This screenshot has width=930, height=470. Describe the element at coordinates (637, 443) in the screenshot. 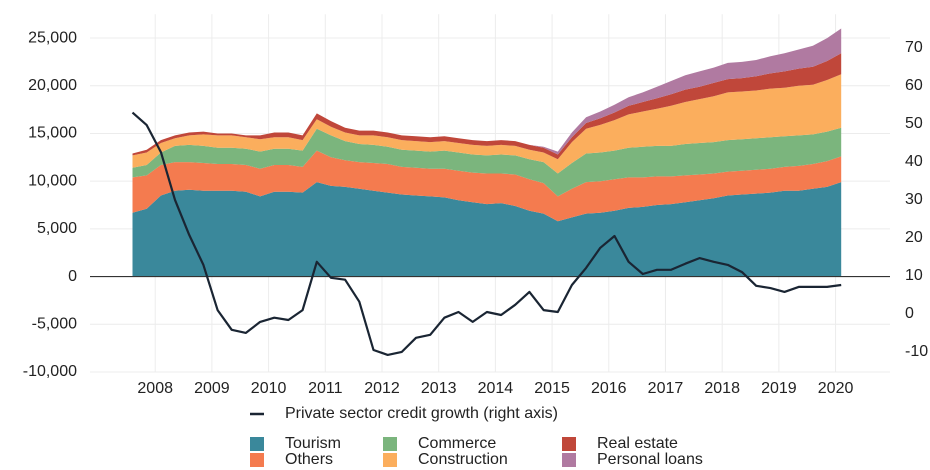

I see `legend-label: Real estate` at that location.